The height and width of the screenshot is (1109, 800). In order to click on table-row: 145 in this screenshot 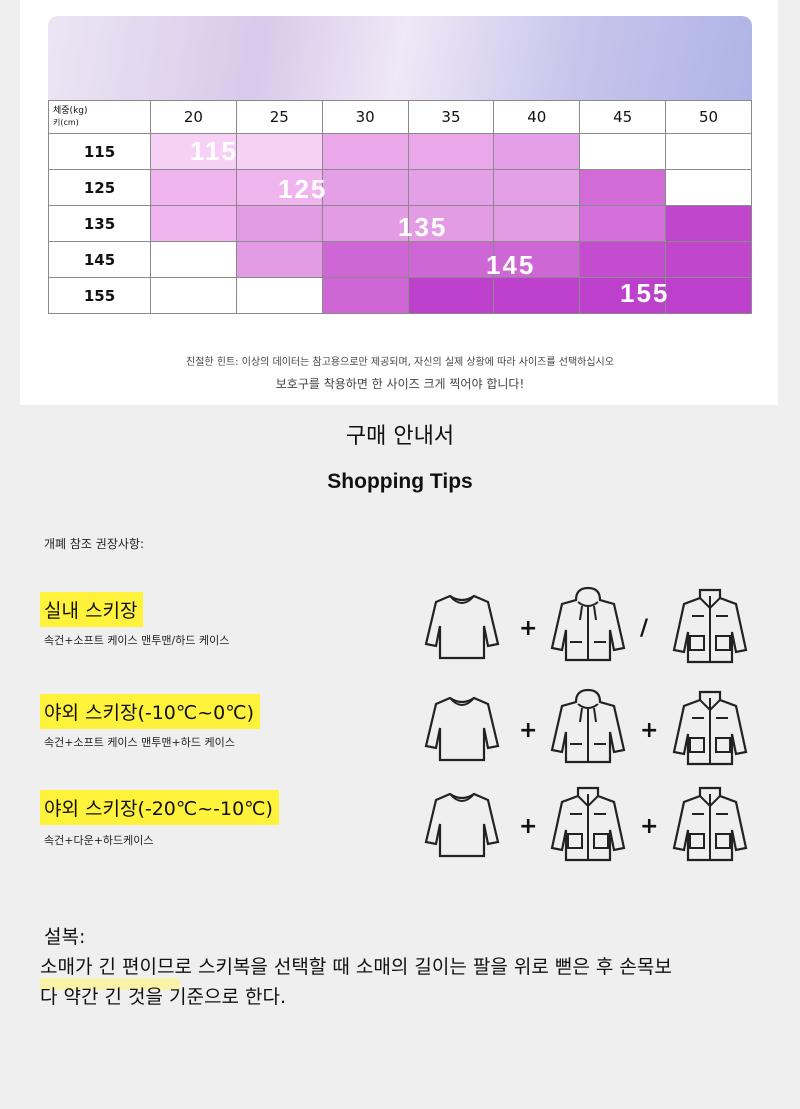, I will do `click(400, 259)`.